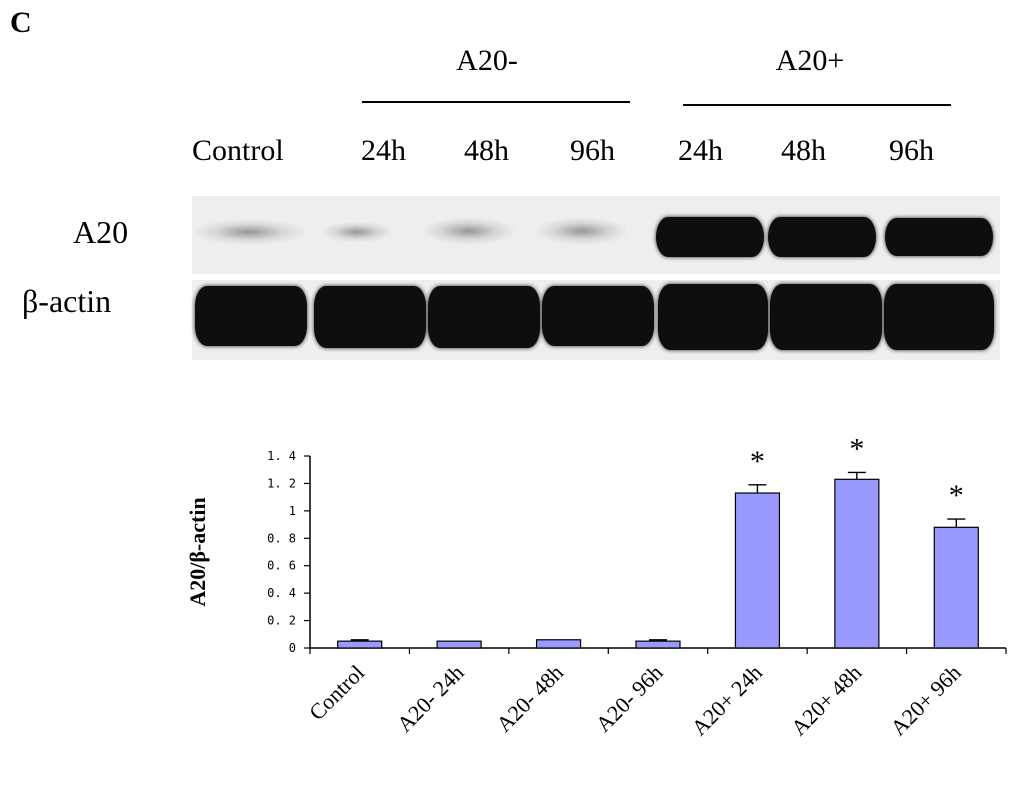 The height and width of the screenshot is (793, 1024). I want to click on band-actin-a20-plus-24h, so click(713, 317).